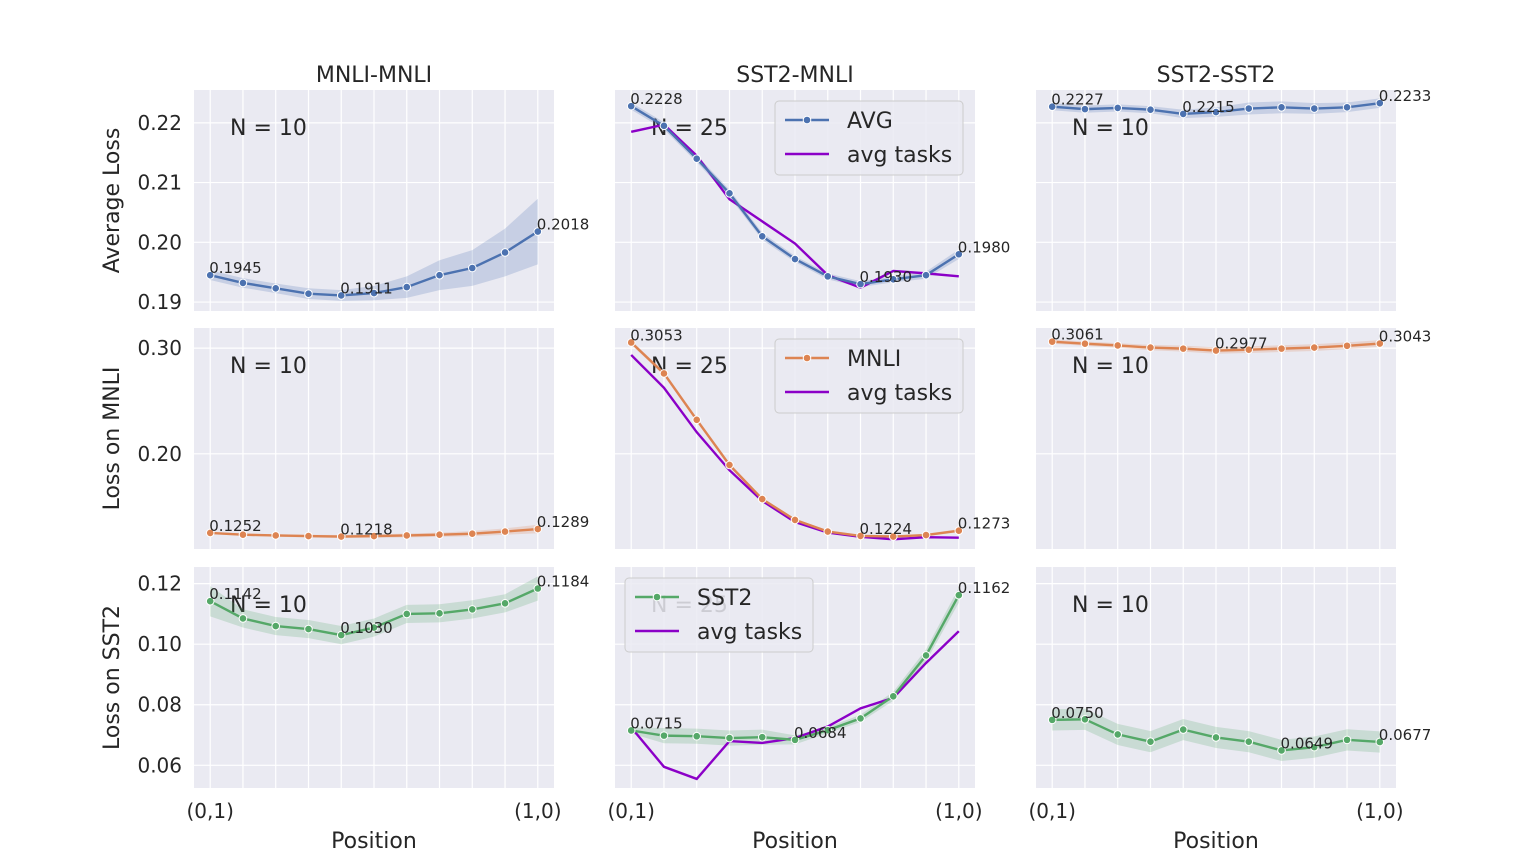 The width and height of the screenshot is (1540, 854). Describe the element at coordinates (1241, 344) in the screenshot. I see `value-annotation: 0.2977` at that location.